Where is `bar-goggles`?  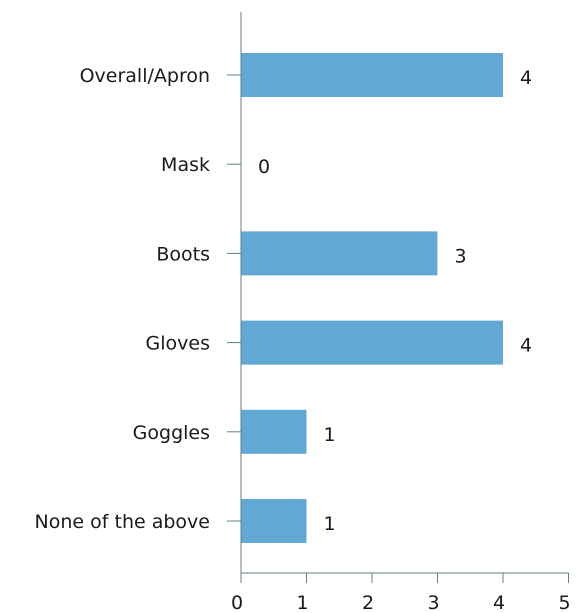
bar-goggles is located at coordinates (274, 431).